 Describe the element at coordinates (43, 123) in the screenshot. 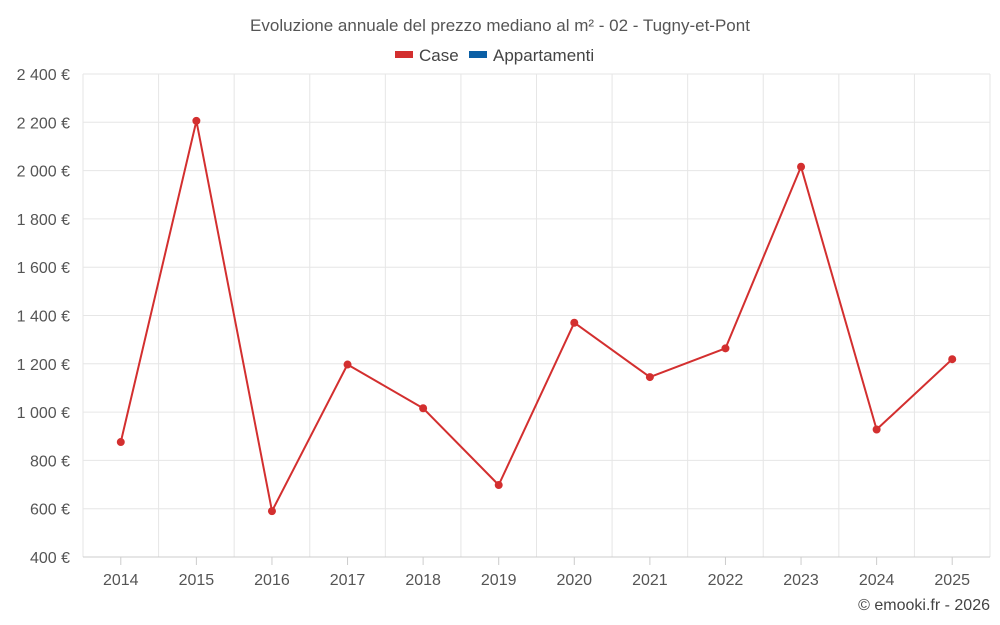

I see `y-tick-label: 2 200 €` at that location.